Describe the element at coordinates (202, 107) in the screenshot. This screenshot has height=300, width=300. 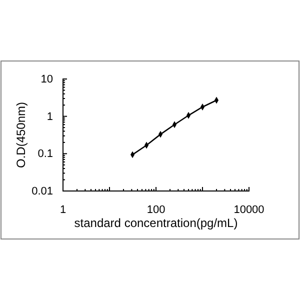
I see `point` at that location.